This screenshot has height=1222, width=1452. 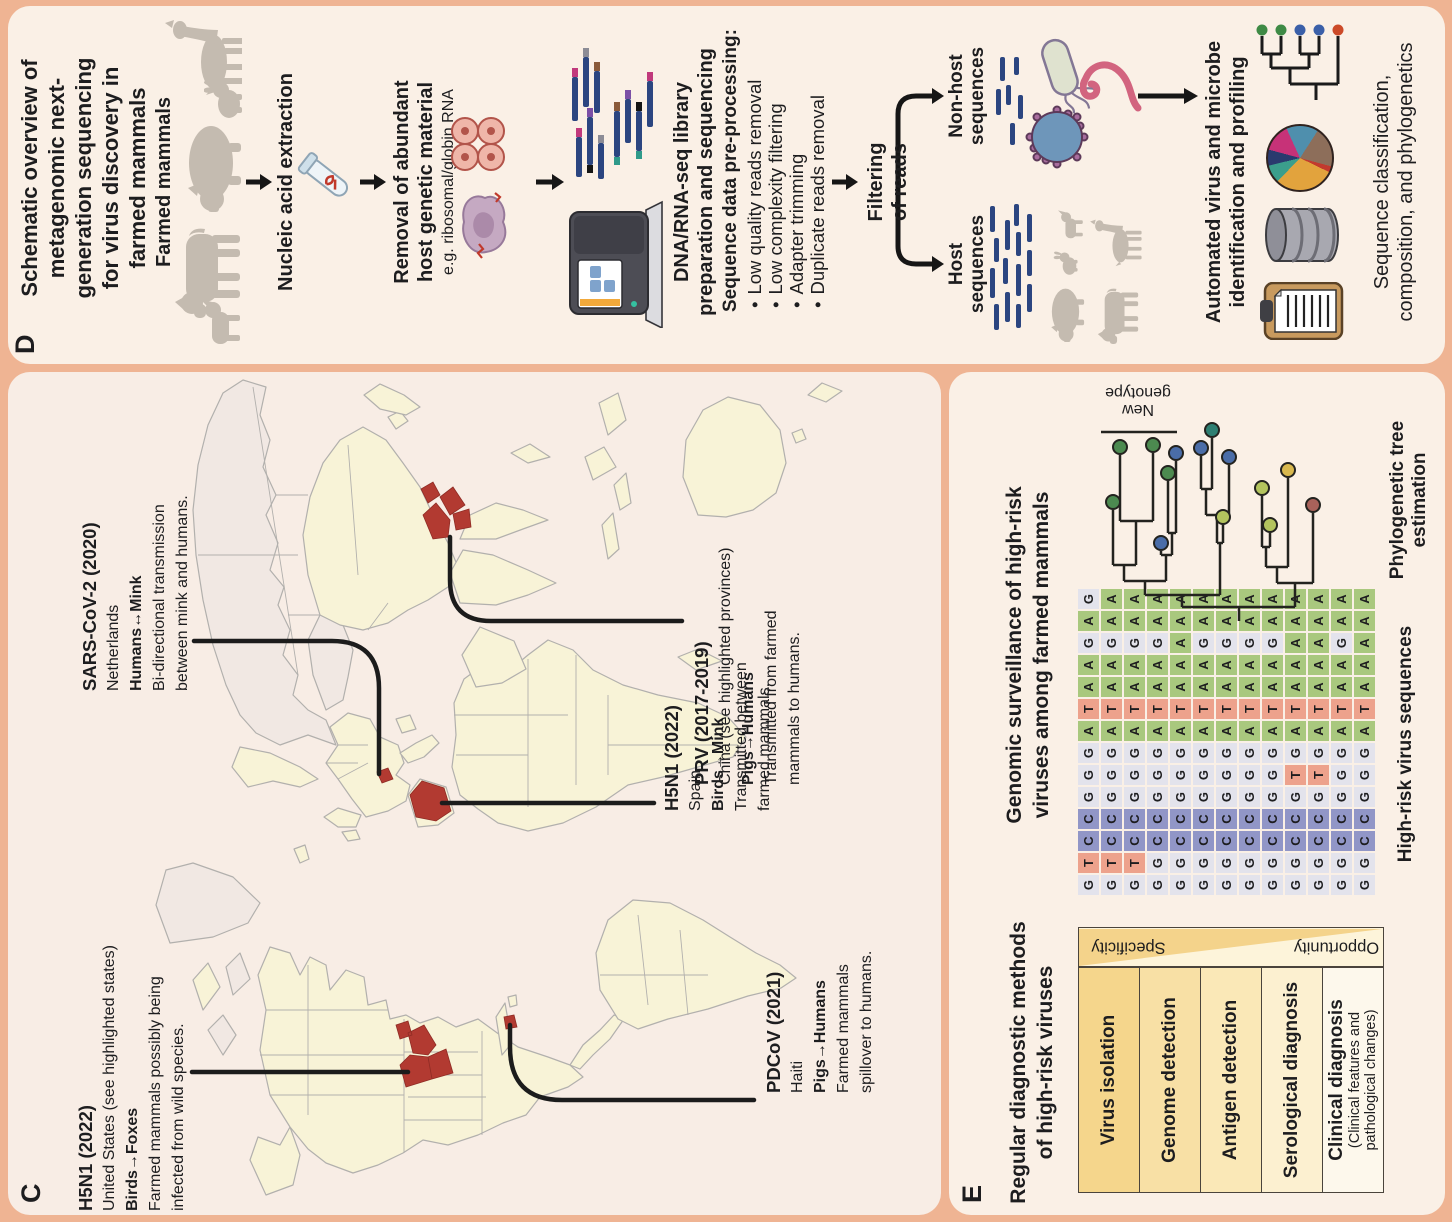 What do you see at coordinates (632, 1062) in the screenshot?
I see `connector-haiti` at bounding box center [632, 1062].